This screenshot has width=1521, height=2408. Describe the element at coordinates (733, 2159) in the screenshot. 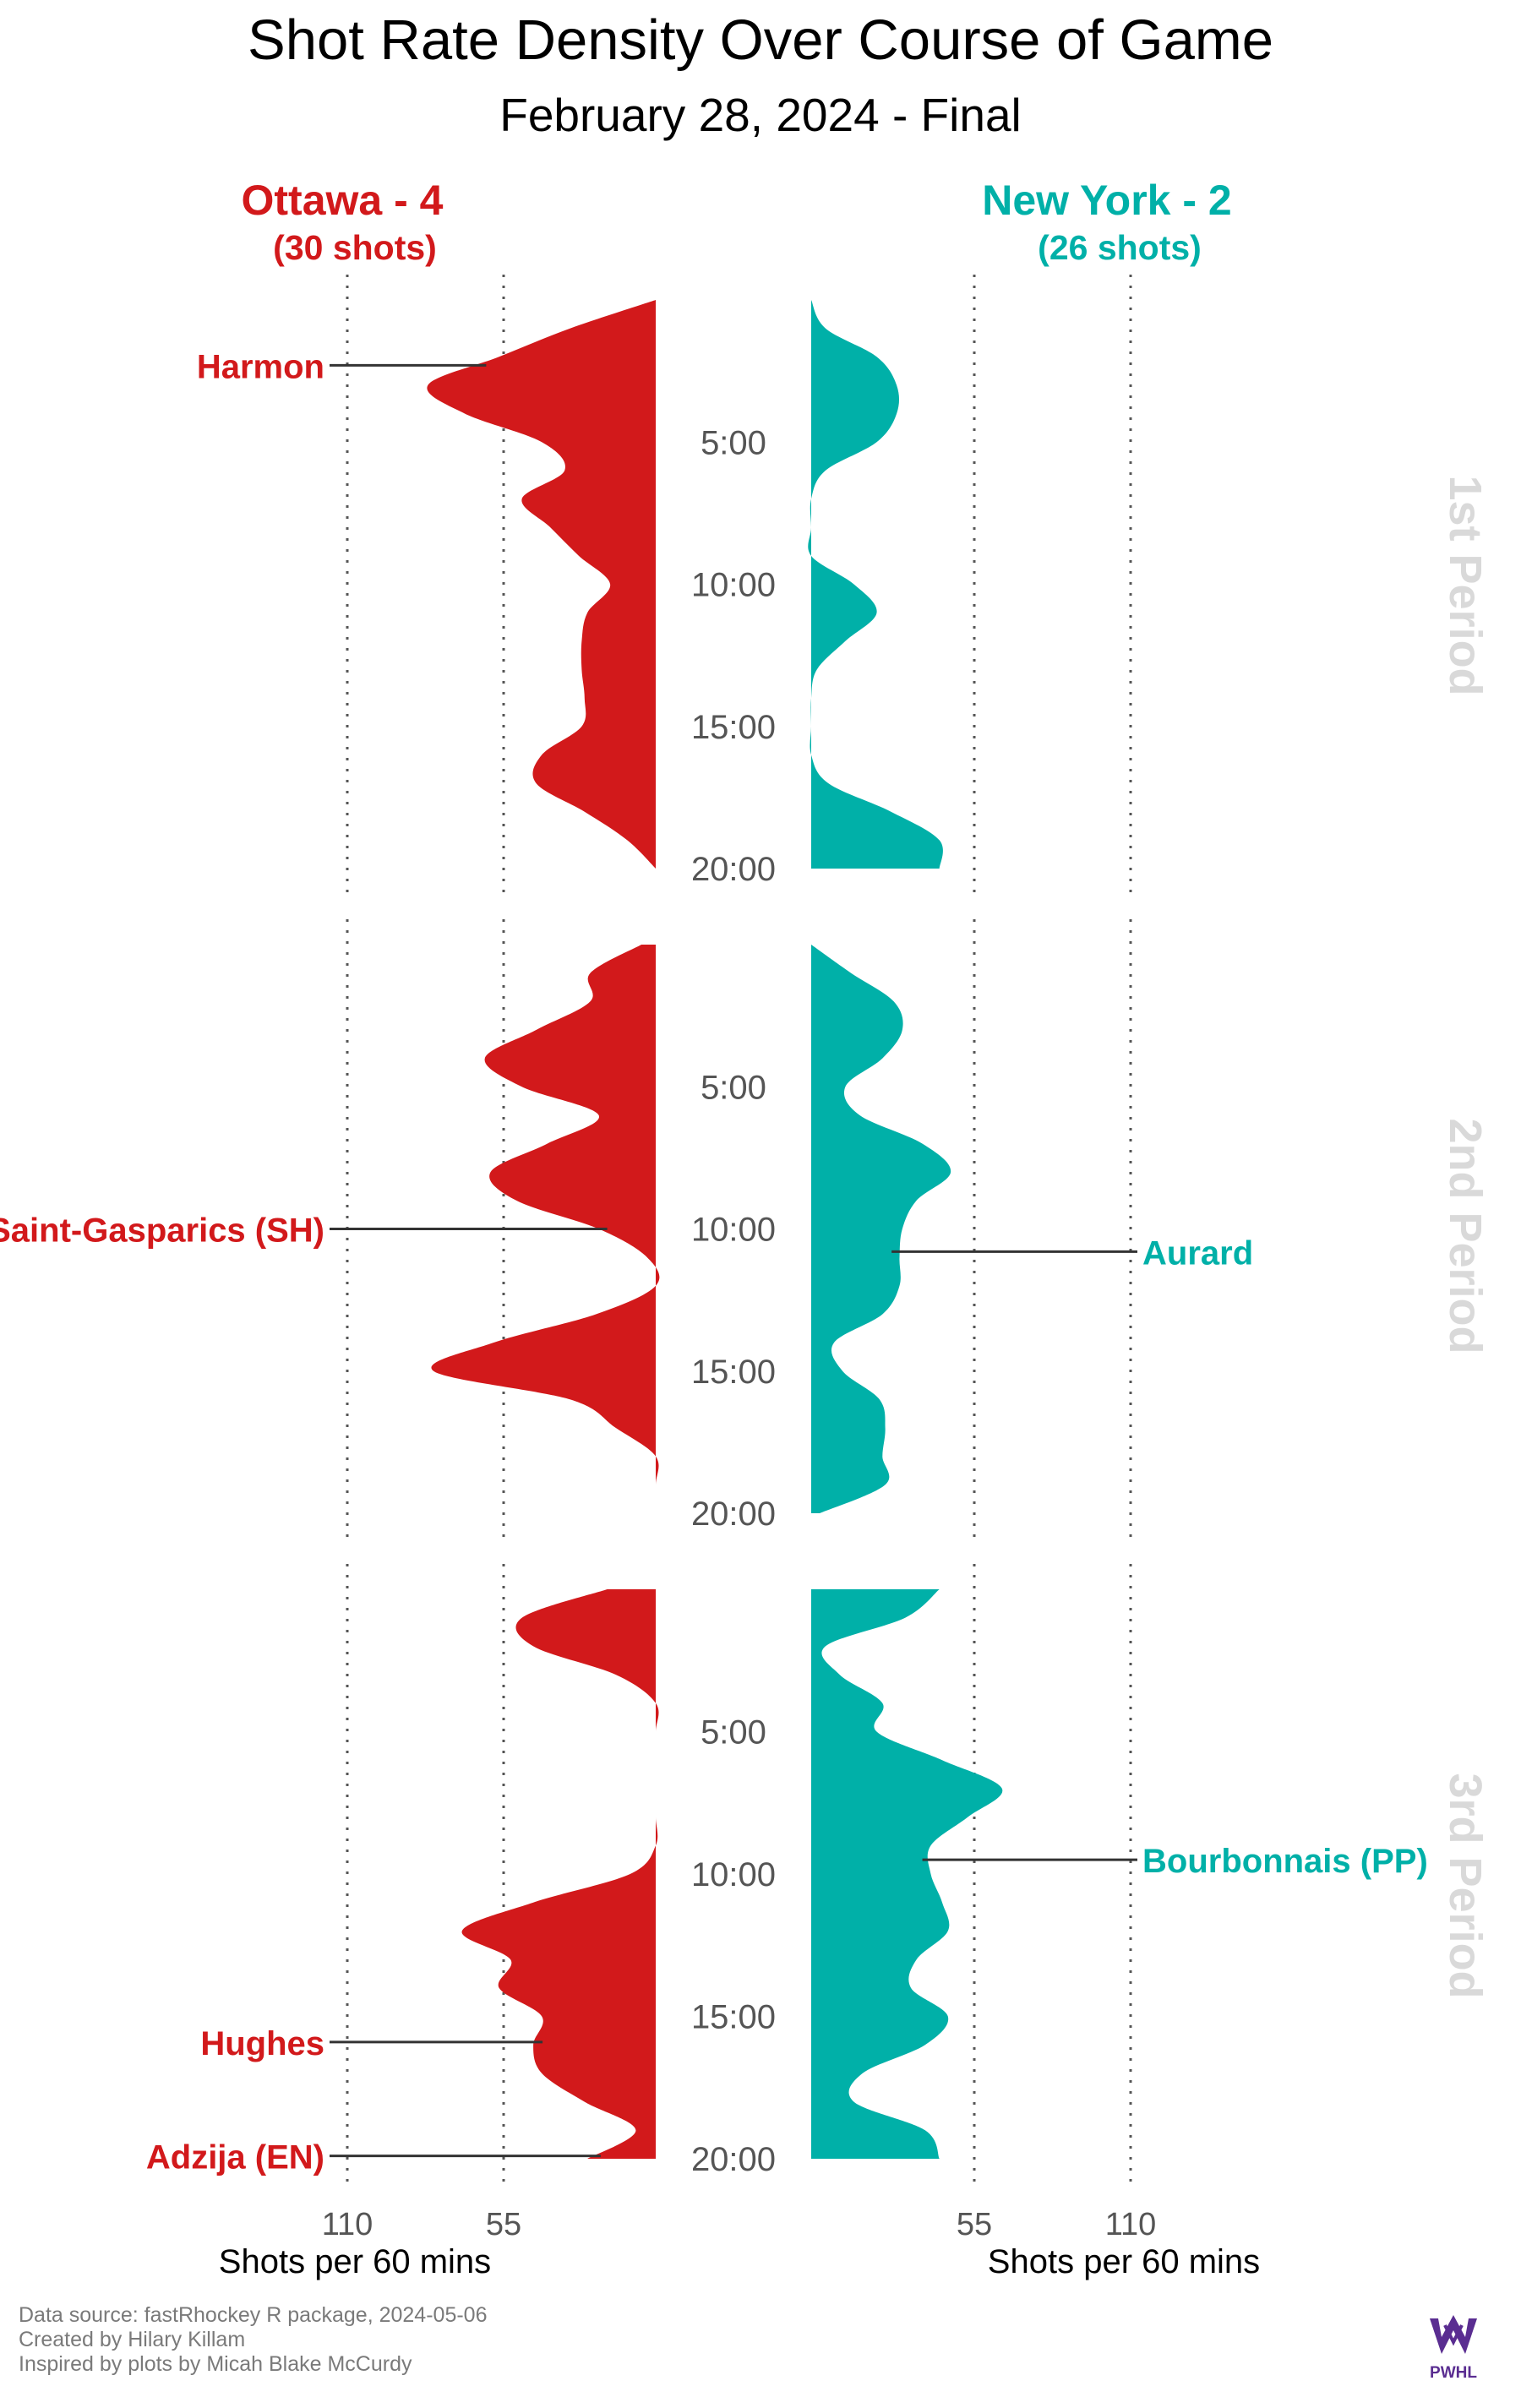

I see `time-tick-p3-4: 20:00` at that location.